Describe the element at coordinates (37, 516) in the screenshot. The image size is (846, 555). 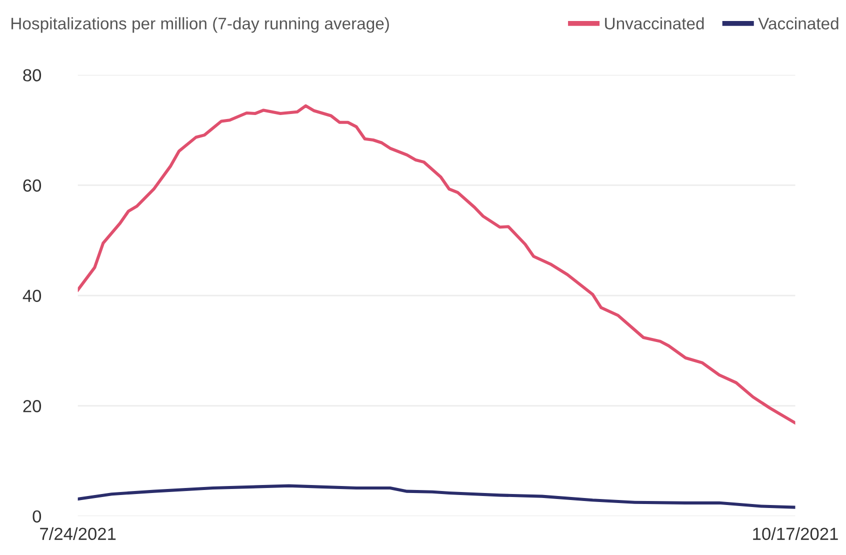
I see `y-tick-label: 0` at that location.